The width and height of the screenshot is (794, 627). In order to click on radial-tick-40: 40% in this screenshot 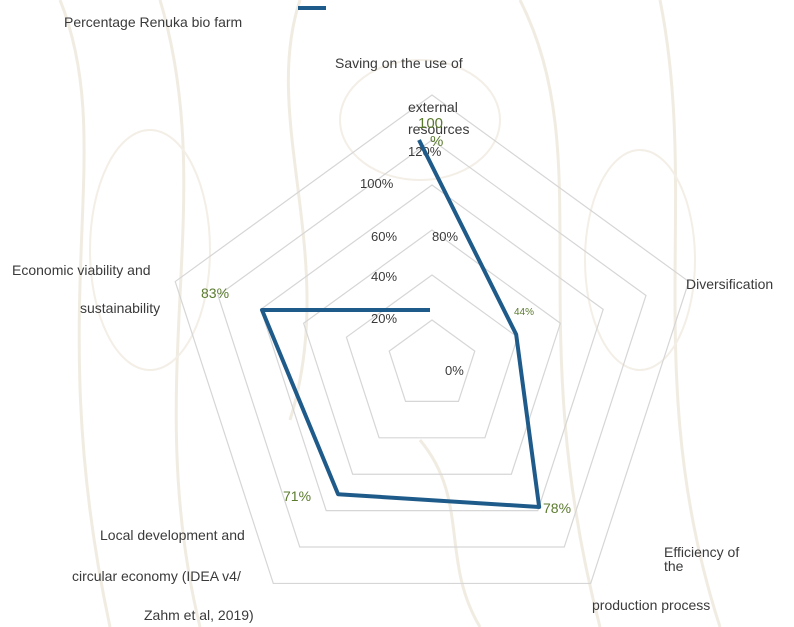, I will do `click(384, 276)`.